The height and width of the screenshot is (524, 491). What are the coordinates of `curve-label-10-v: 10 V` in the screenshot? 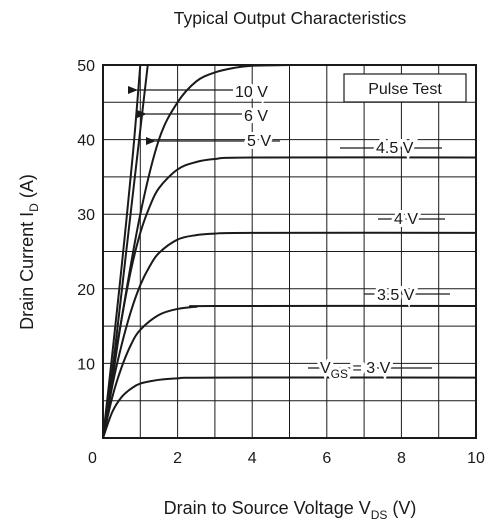 It's located at (251, 92).